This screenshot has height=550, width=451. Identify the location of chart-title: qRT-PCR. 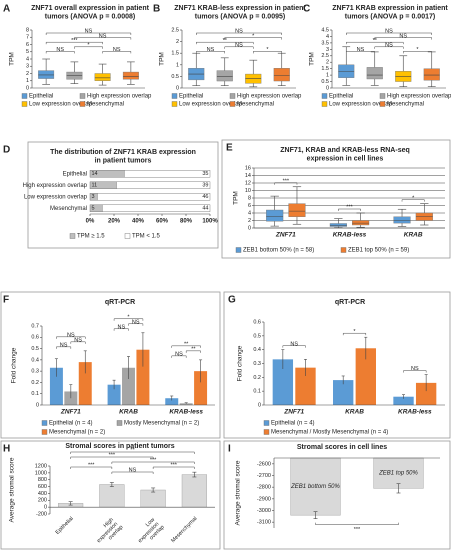
(350, 302).